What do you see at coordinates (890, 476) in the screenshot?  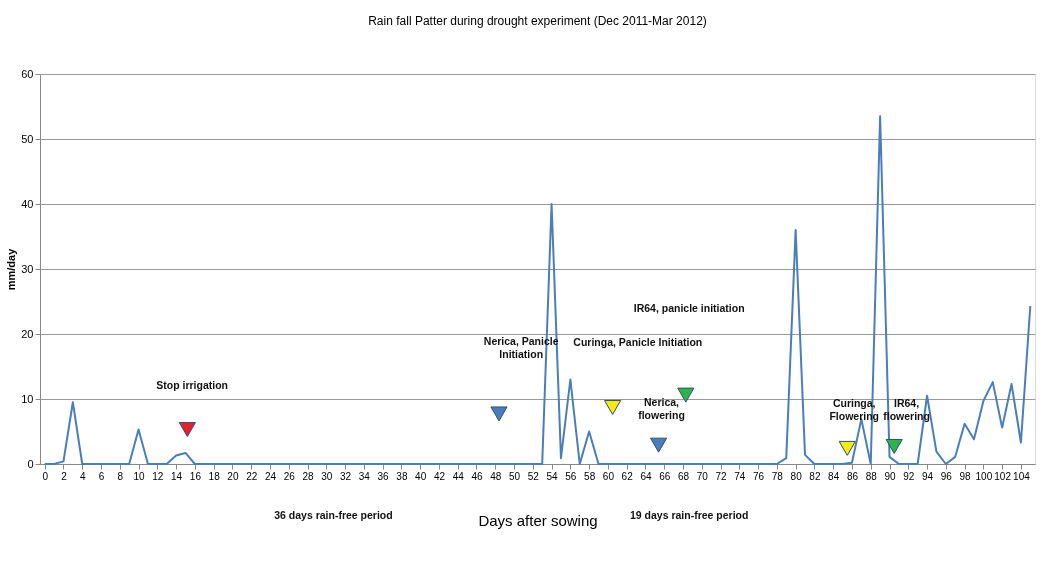 I see `x-tick-label: 90` at bounding box center [890, 476].